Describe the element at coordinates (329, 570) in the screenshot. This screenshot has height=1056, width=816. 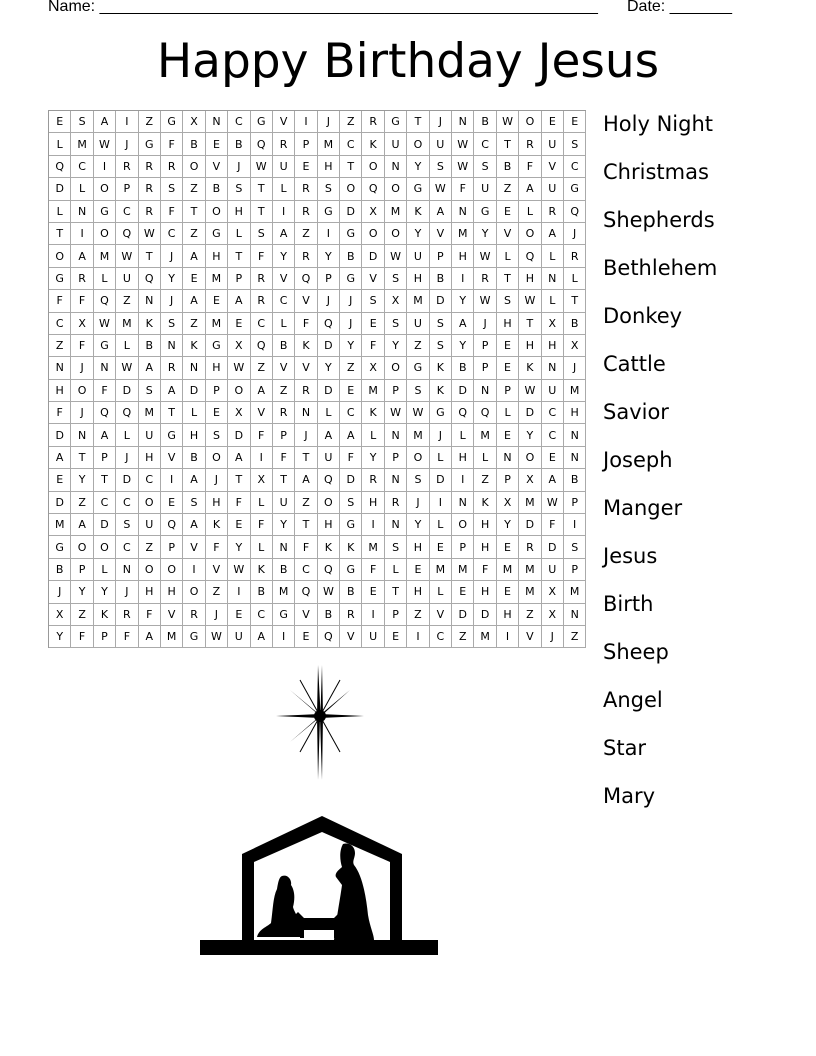
I see `grid-cell: Q` at that location.